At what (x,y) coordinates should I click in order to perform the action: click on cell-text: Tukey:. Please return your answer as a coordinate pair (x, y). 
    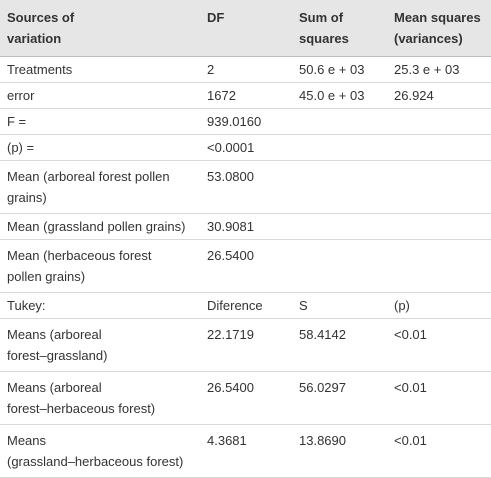
    Looking at the image, I should click on (26, 305).